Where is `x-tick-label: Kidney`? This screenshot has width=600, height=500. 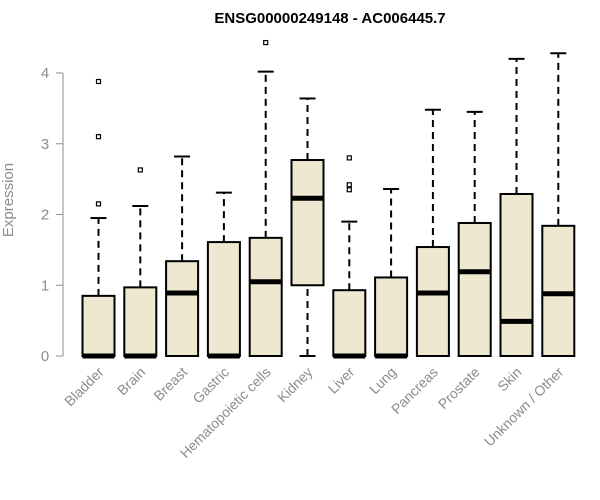 x-tick-label: Kidney is located at coordinates (295, 385).